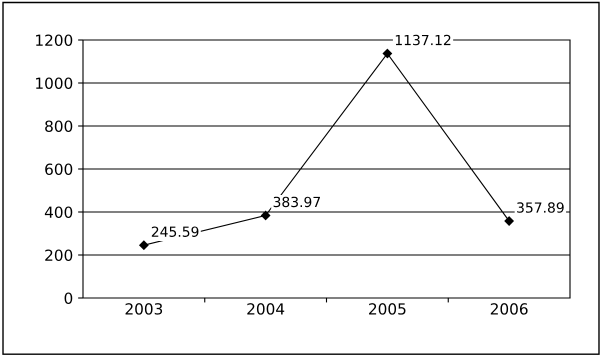 The image size is (602, 357). Describe the element at coordinates (54, 40) in the screenshot. I see `y-tick-label: 1200` at that location.